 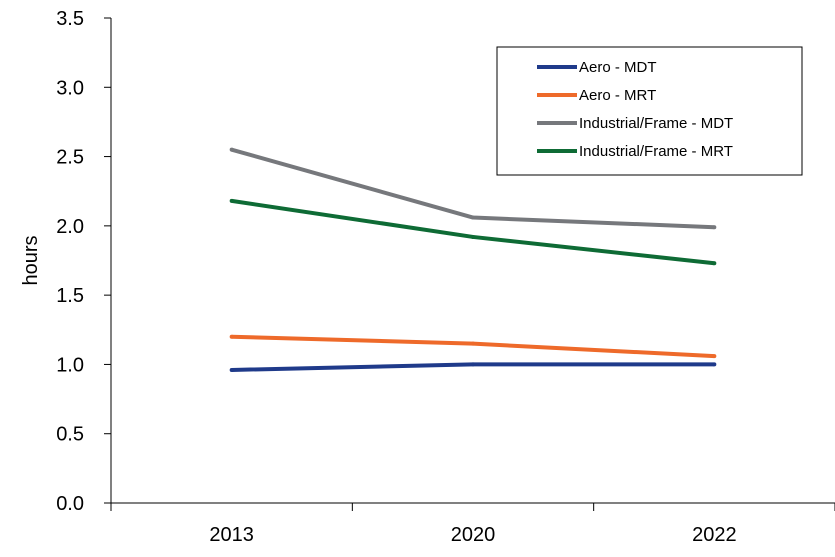 I want to click on legend-label: Industrial/Frame - MRT, so click(x=656, y=151).